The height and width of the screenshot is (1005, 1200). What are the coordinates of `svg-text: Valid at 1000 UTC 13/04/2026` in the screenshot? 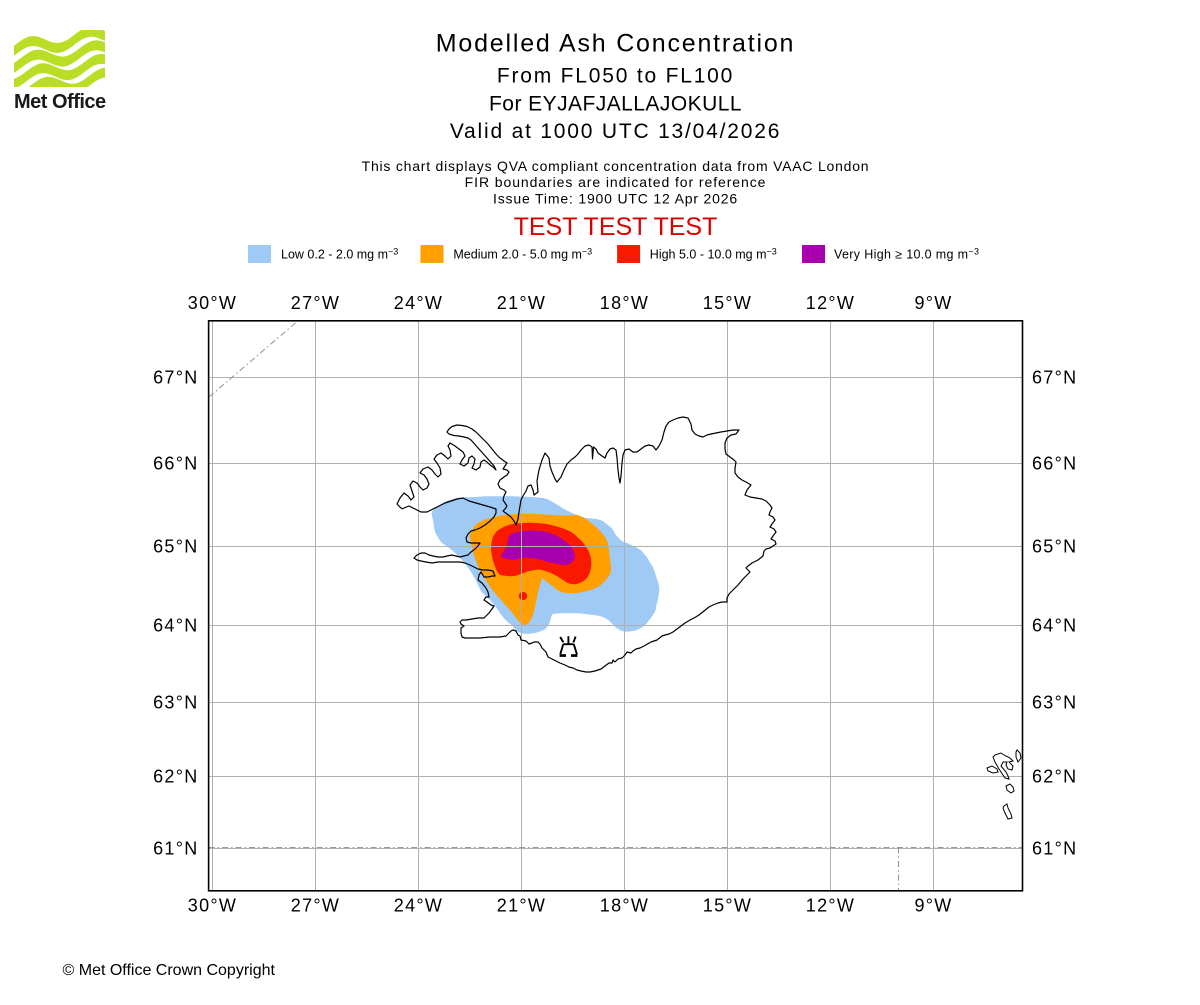 It's located at (615, 131).